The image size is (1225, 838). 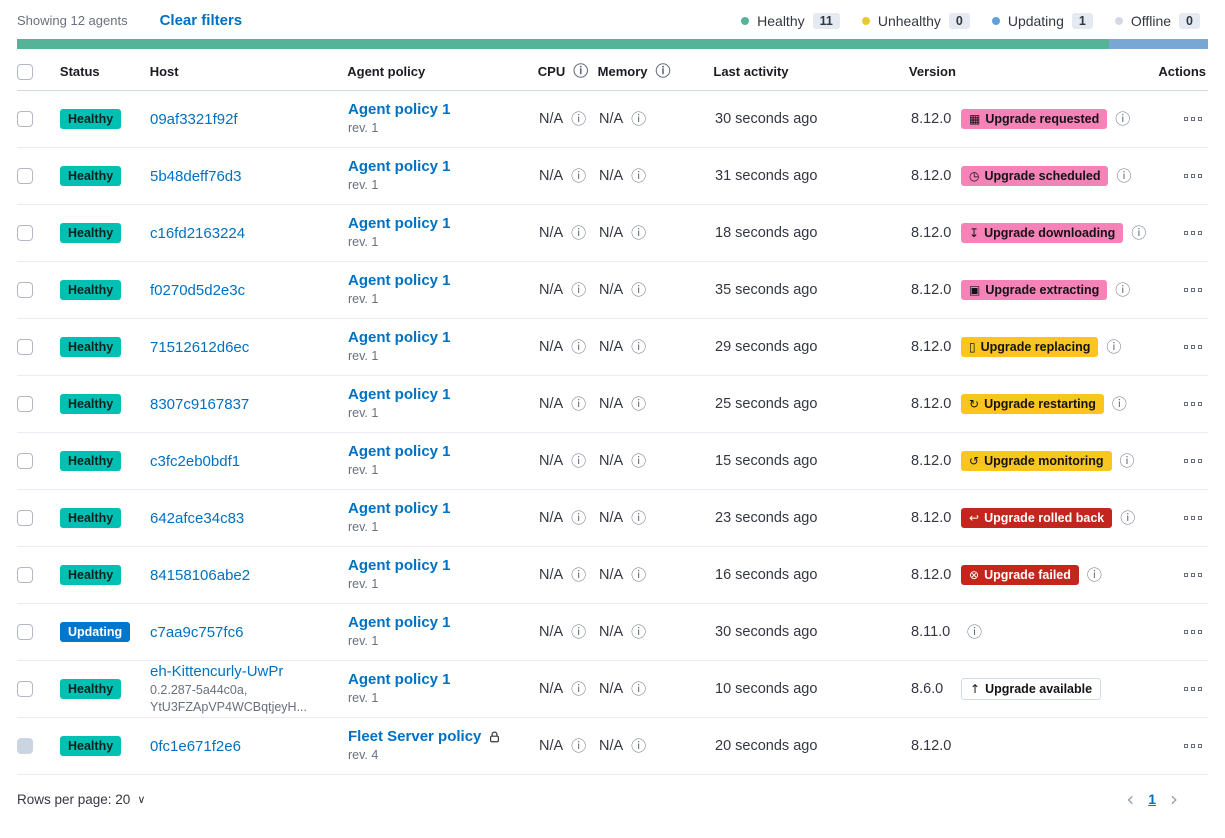 What do you see at coordinates (1130, 799) in the screenshot?
I see `previous-page-button: ‹` at bounding box center [1130, 799].